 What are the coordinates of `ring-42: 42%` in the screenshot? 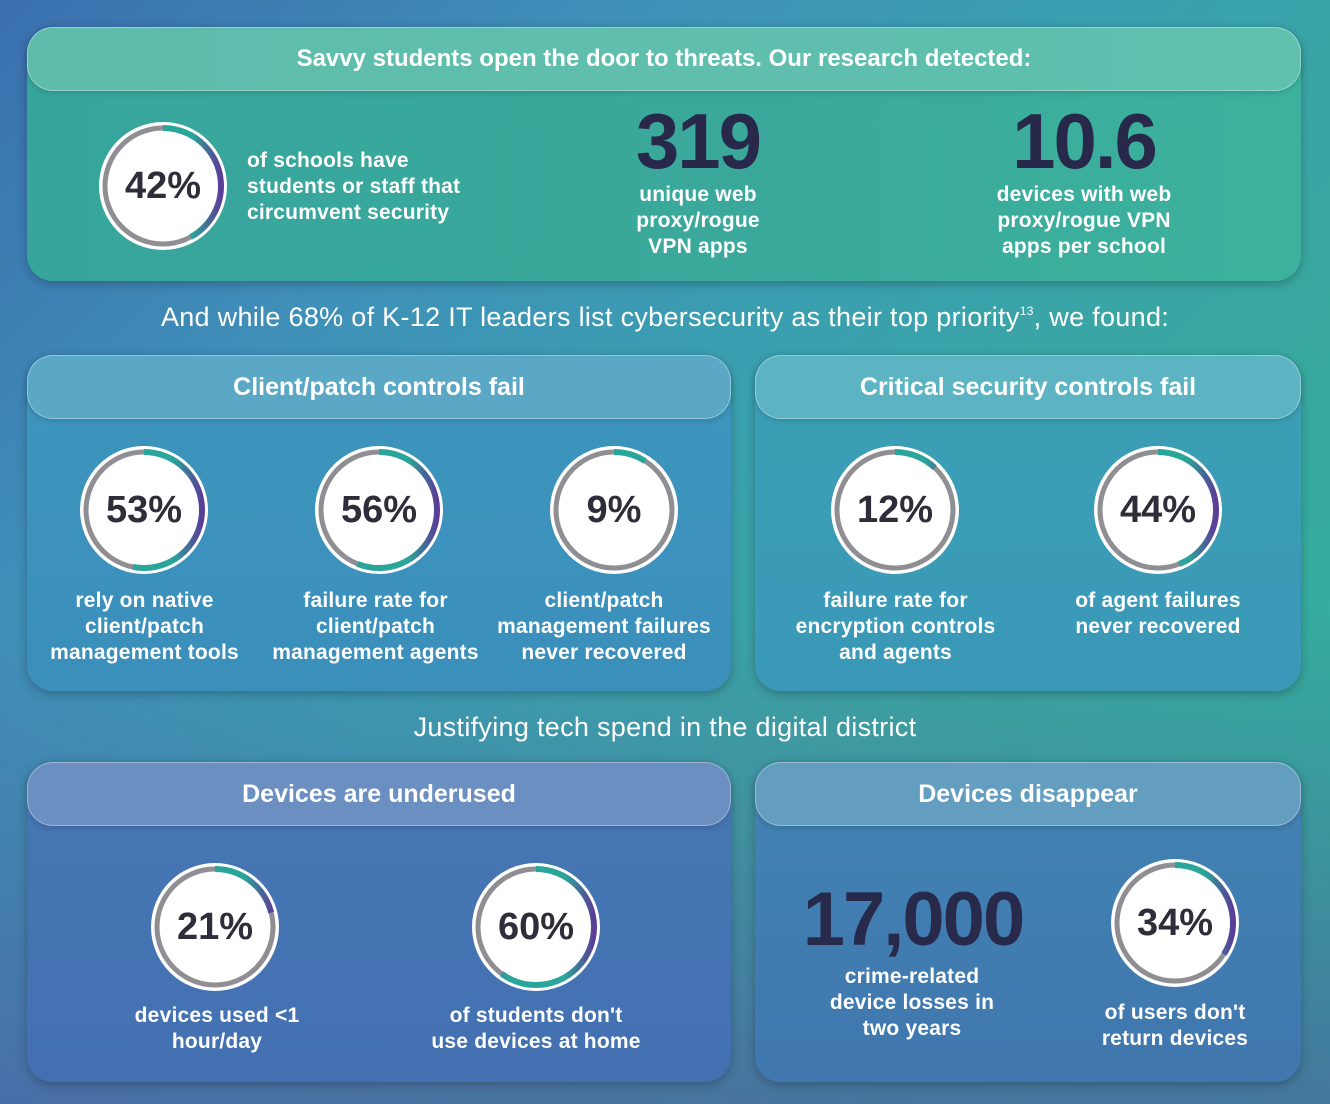 It's located at (163, 186).